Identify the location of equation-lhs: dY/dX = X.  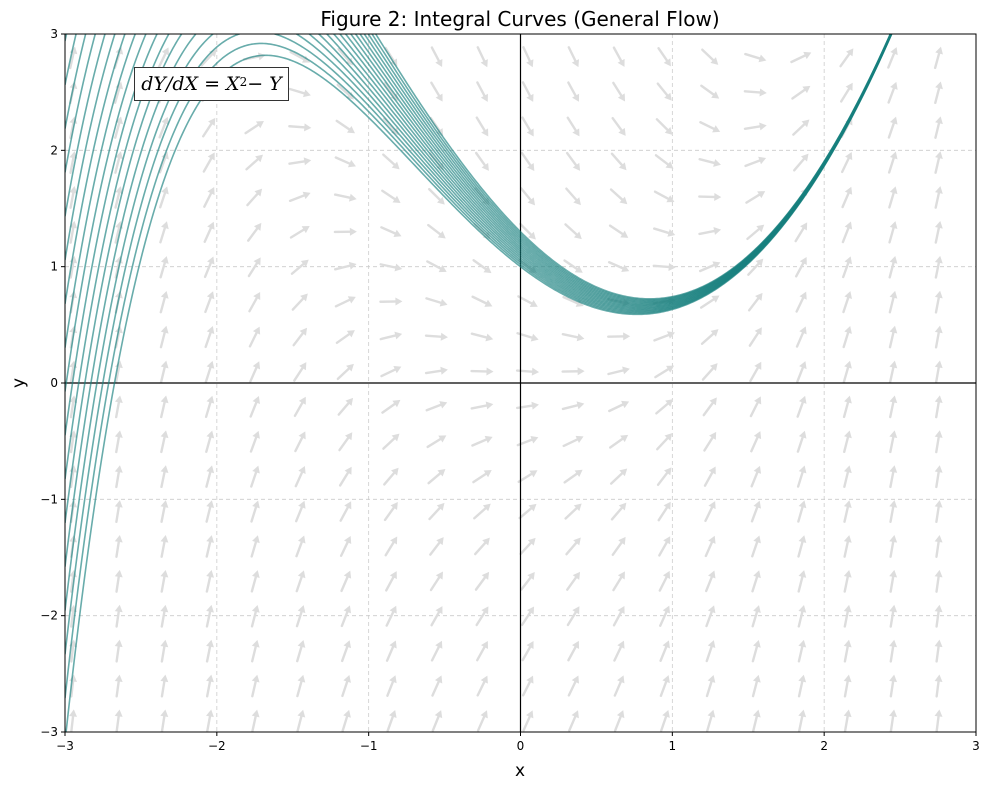
(190, 84).